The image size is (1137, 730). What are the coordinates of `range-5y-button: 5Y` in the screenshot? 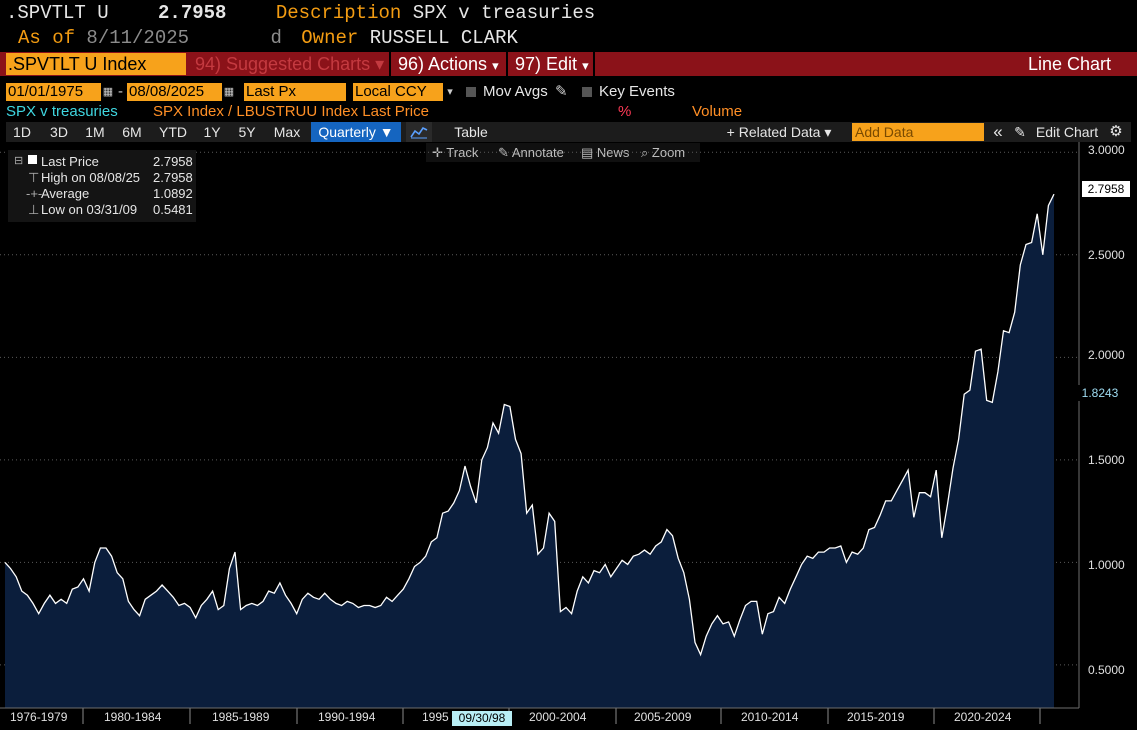 It's located at (247, 132).